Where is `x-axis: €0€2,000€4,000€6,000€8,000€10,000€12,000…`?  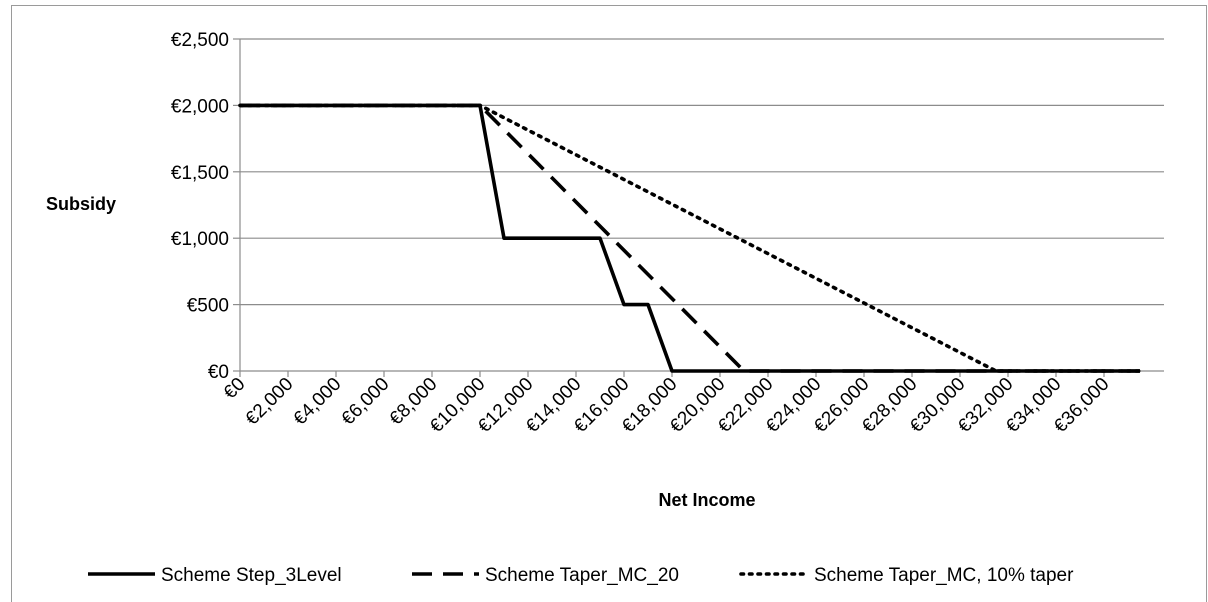
x-axis: €0€2,000€4,000€6,000€8,000€10,000€12,000… is located at coordinates (667, 404).